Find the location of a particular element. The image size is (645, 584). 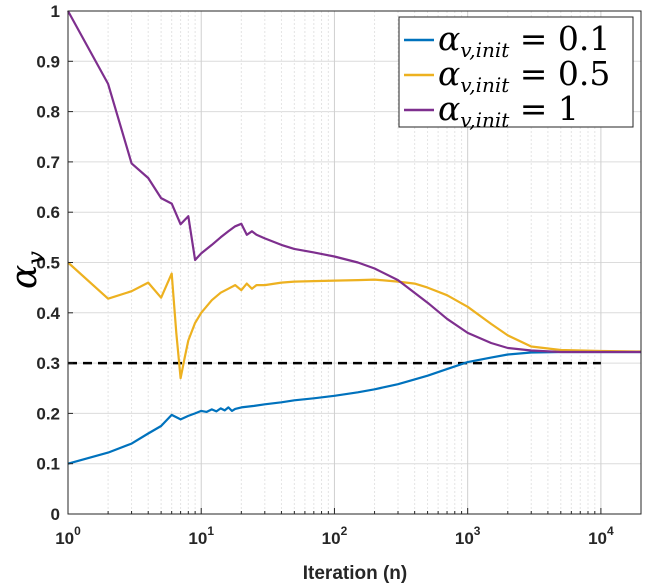

x-axis-label: Iteration (n) is located at coordinates (355, 573).